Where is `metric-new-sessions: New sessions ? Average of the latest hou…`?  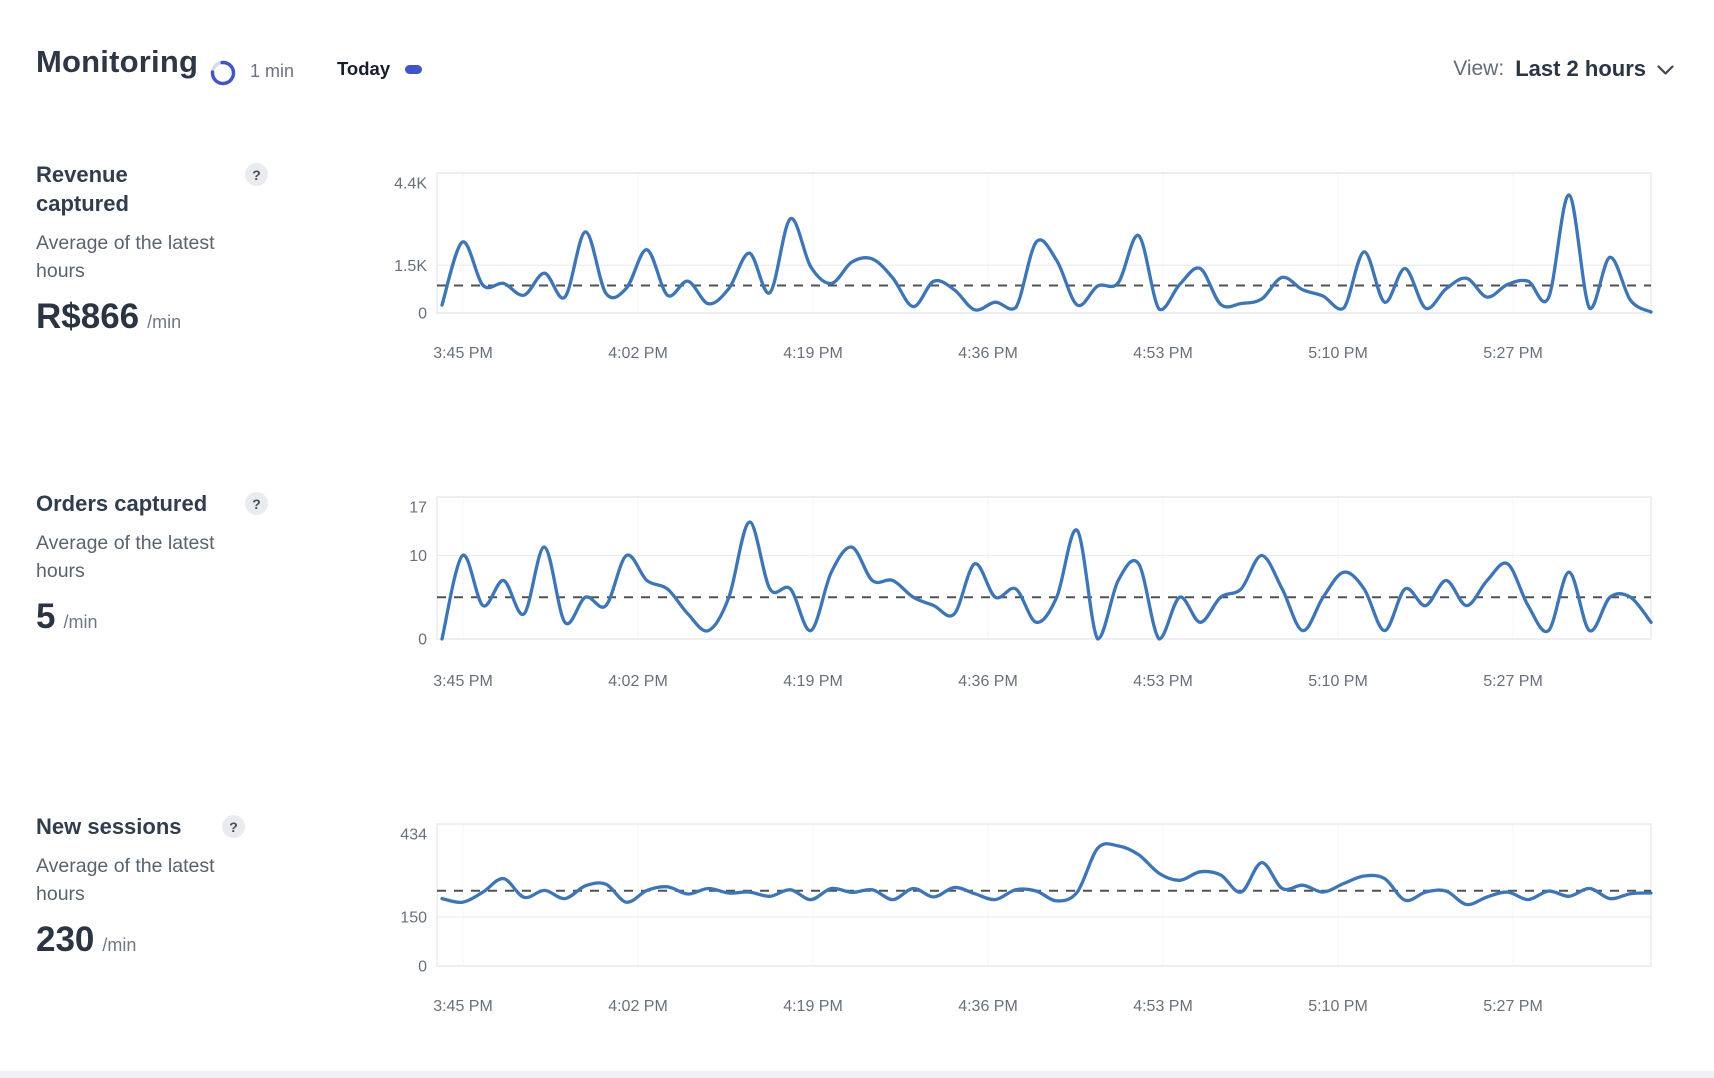 metric-new-sessions: New sessions ? Average of the latest hou… is located at coordinates (161, 886).